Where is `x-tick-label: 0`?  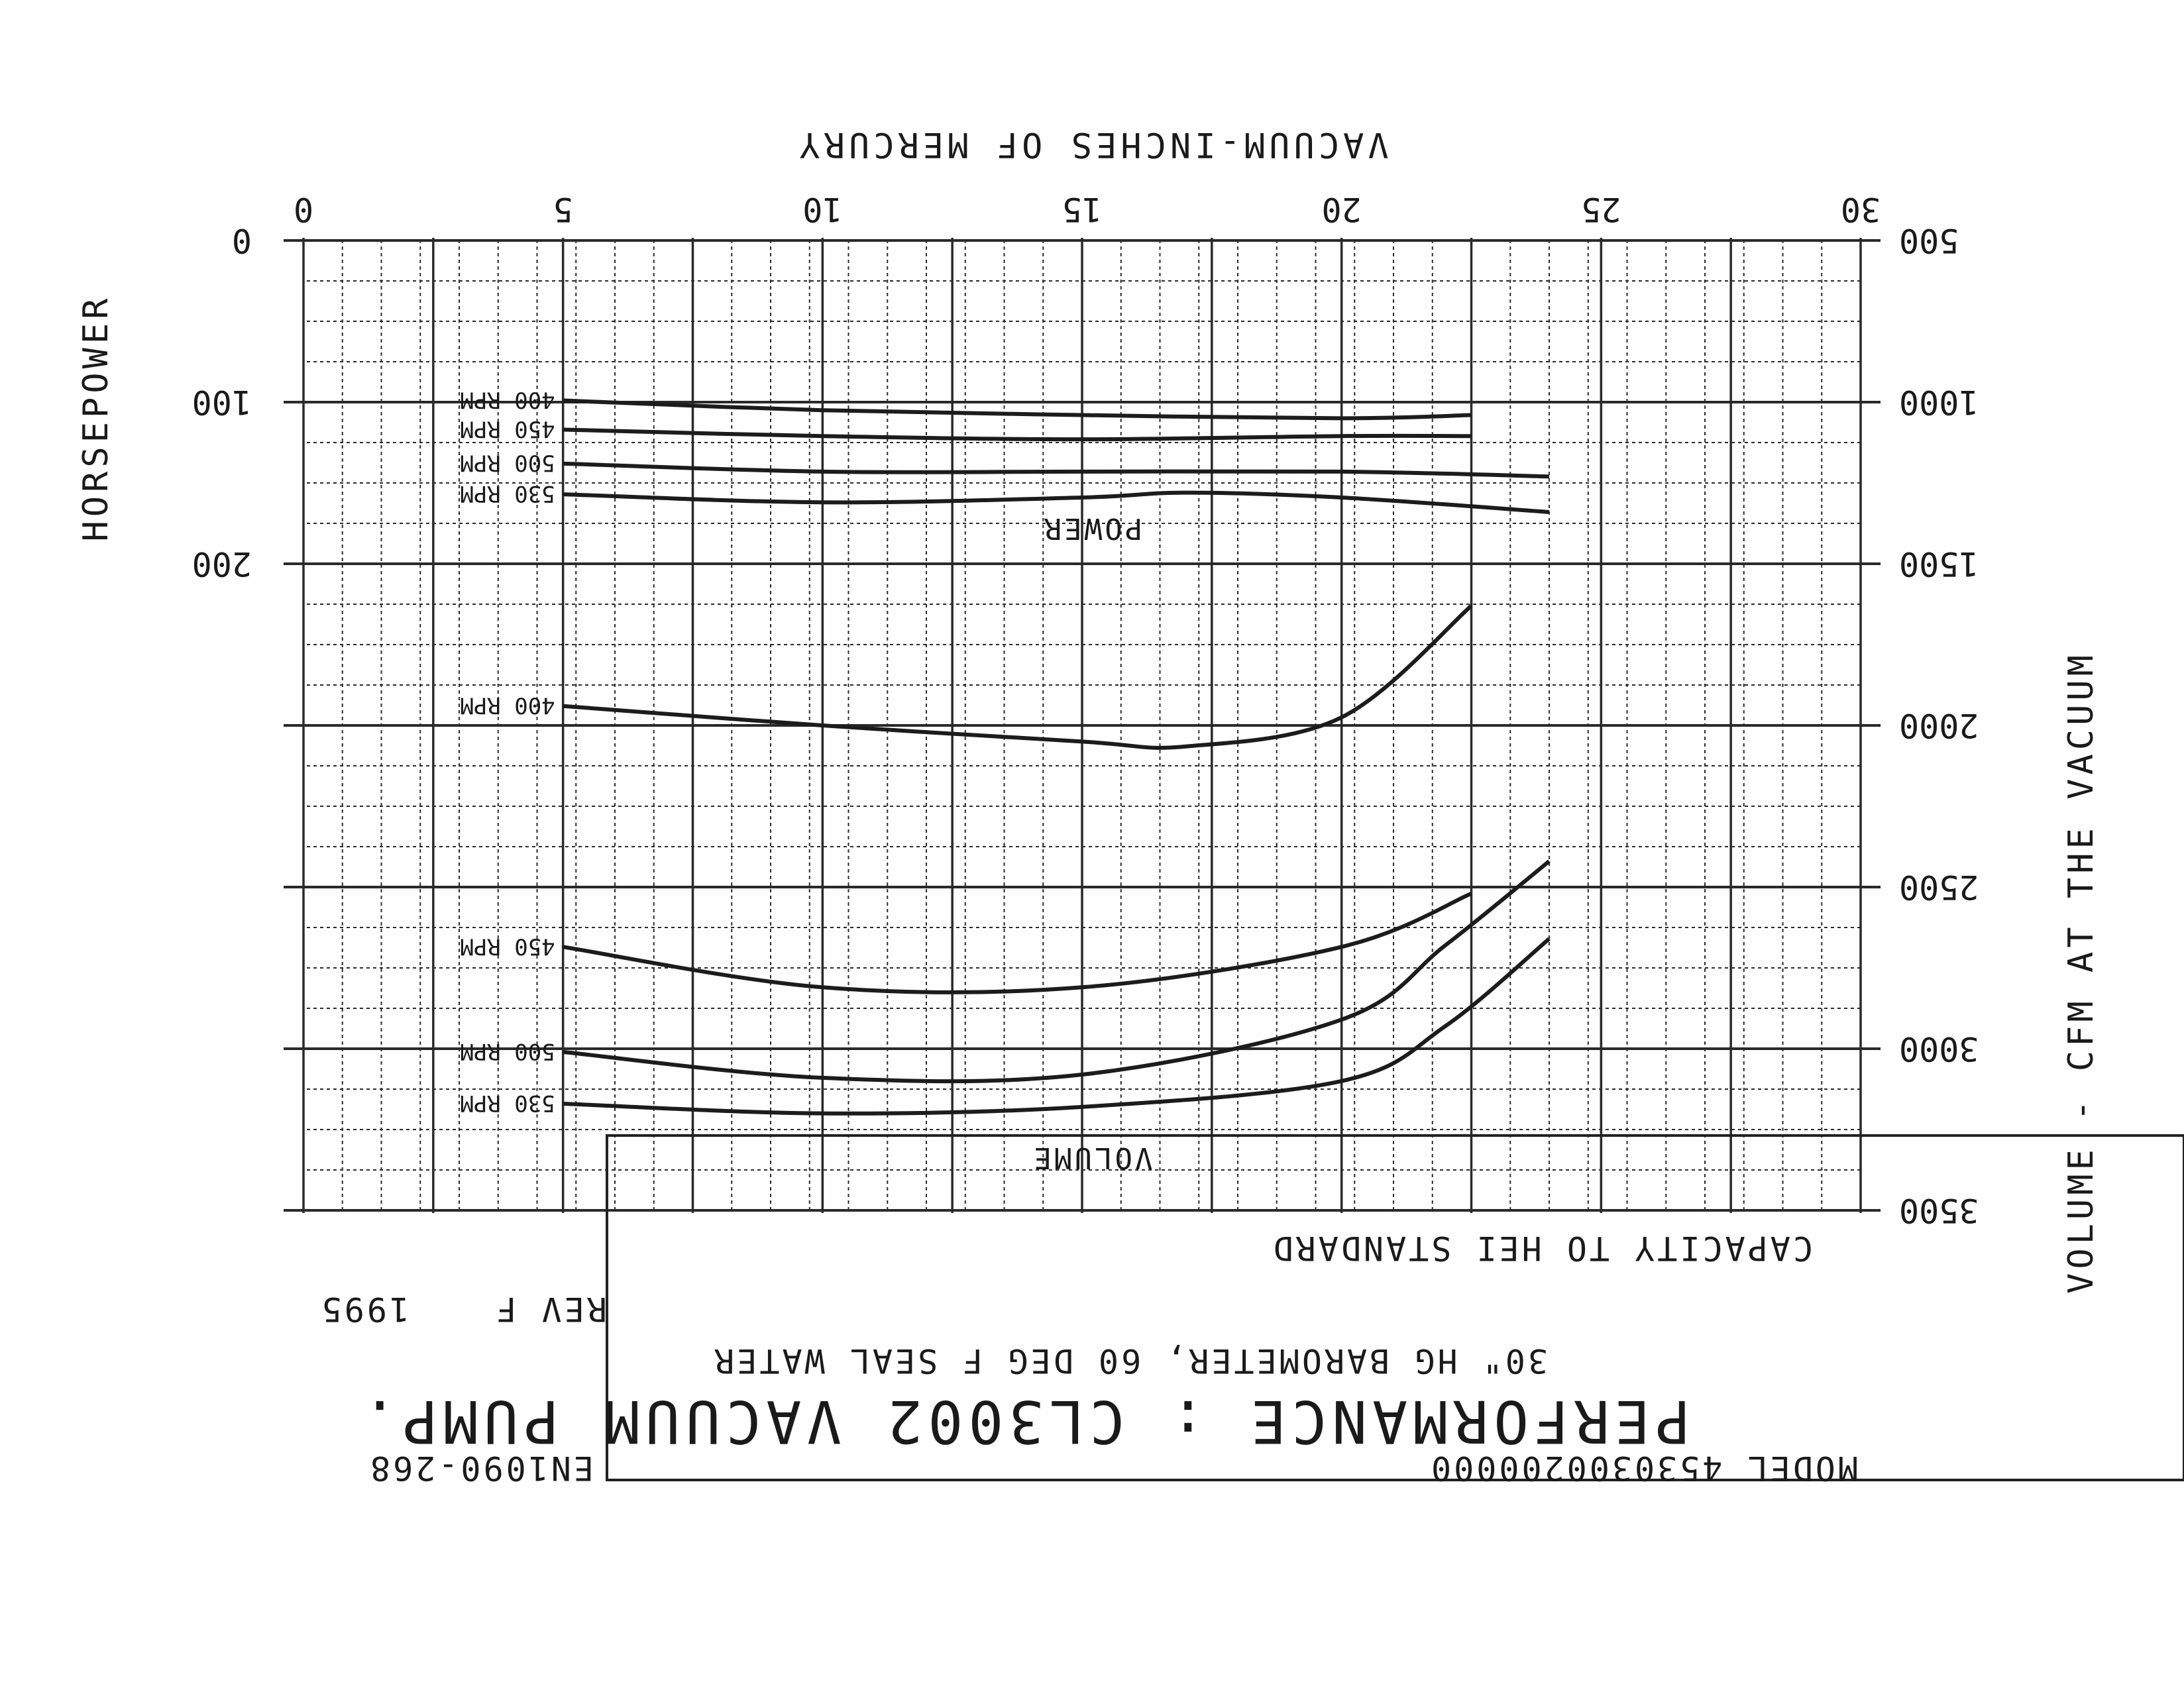
x-tick-label: 0 is located at coordinates (303, 209).